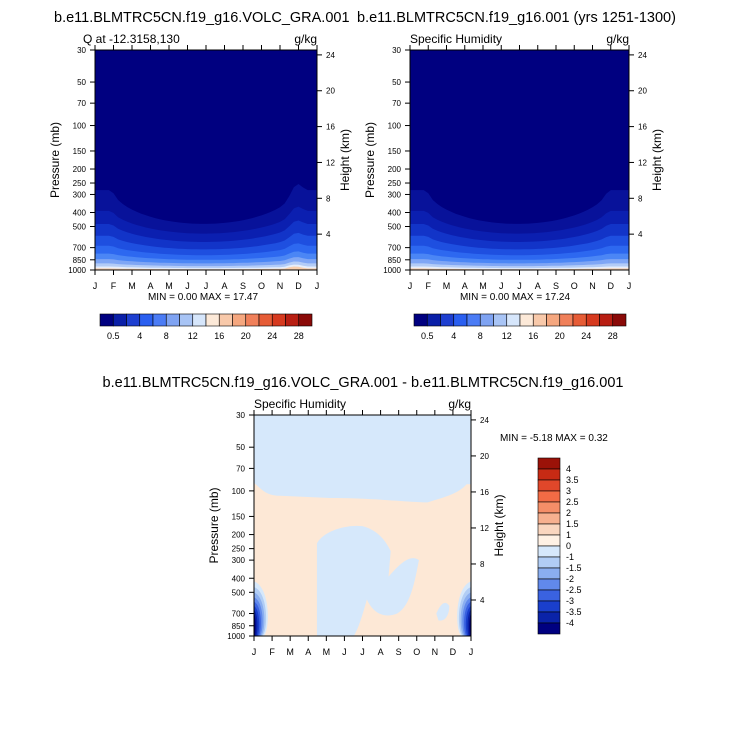 This screenshot has height=743, width=731. Describe the element at coordinates (484, 420) in the screenshot. I see `y-right-tick-label: 24` at that location.